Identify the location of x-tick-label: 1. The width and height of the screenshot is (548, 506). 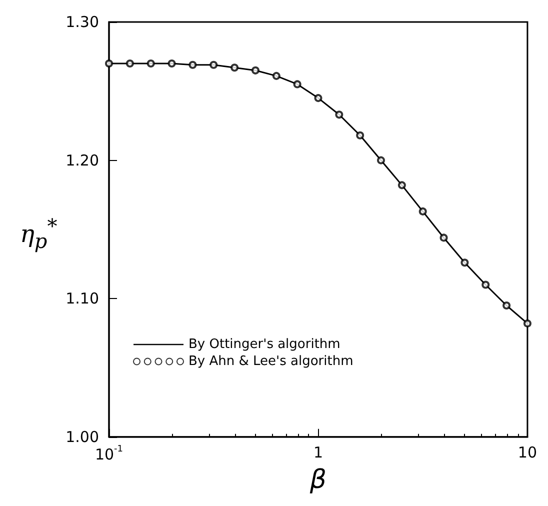
(318, 452).